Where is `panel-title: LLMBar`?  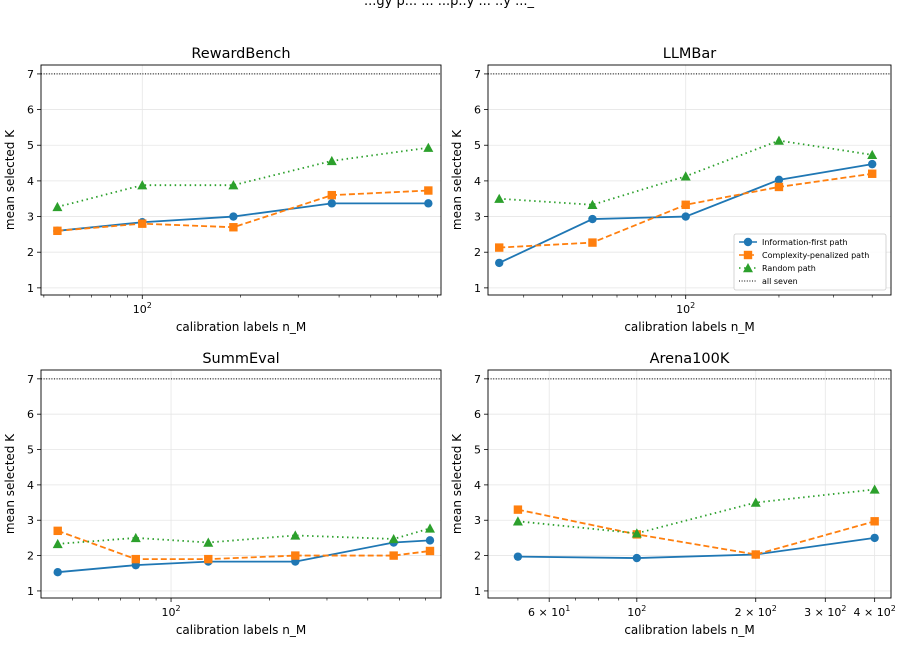 panel-title: LLMBar is located at coordinates (690, 54).